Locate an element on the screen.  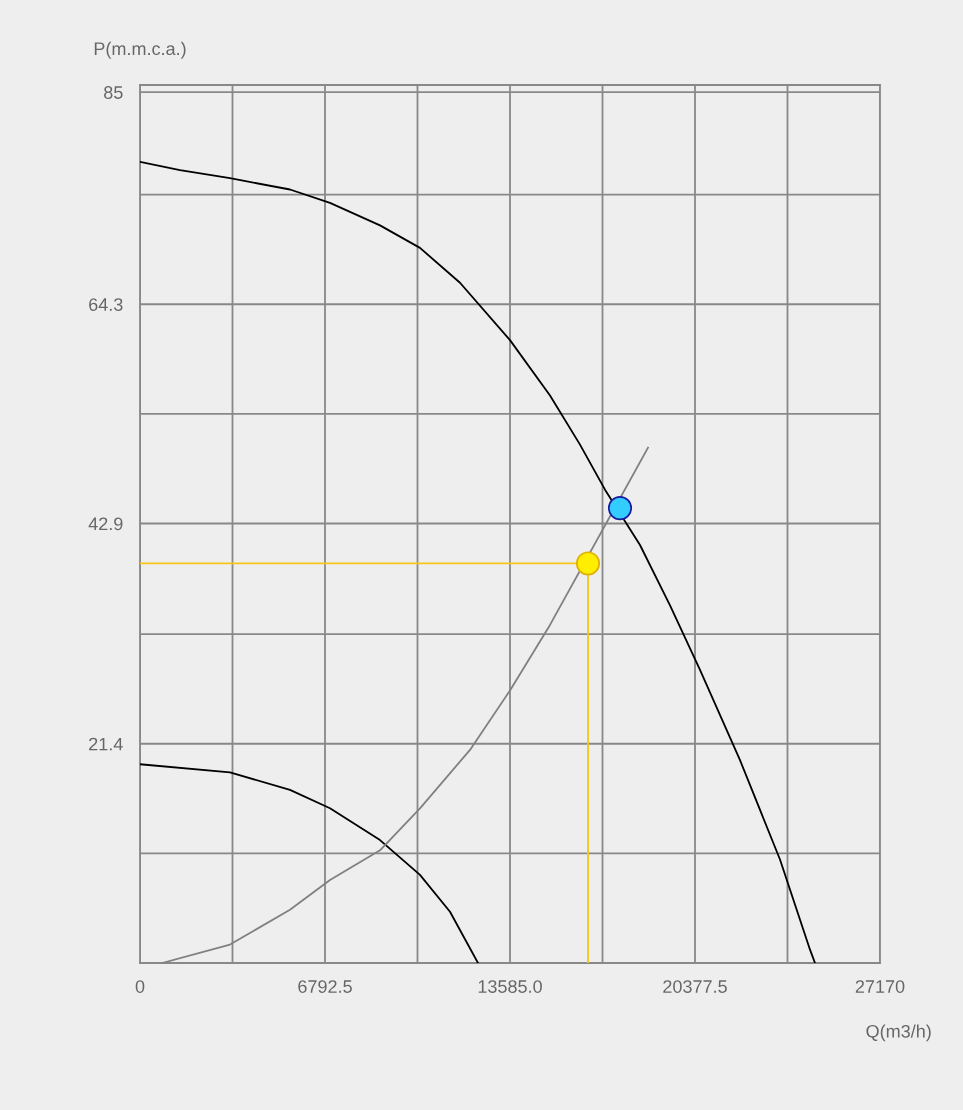
line-series is located at coordinates (309, 863).